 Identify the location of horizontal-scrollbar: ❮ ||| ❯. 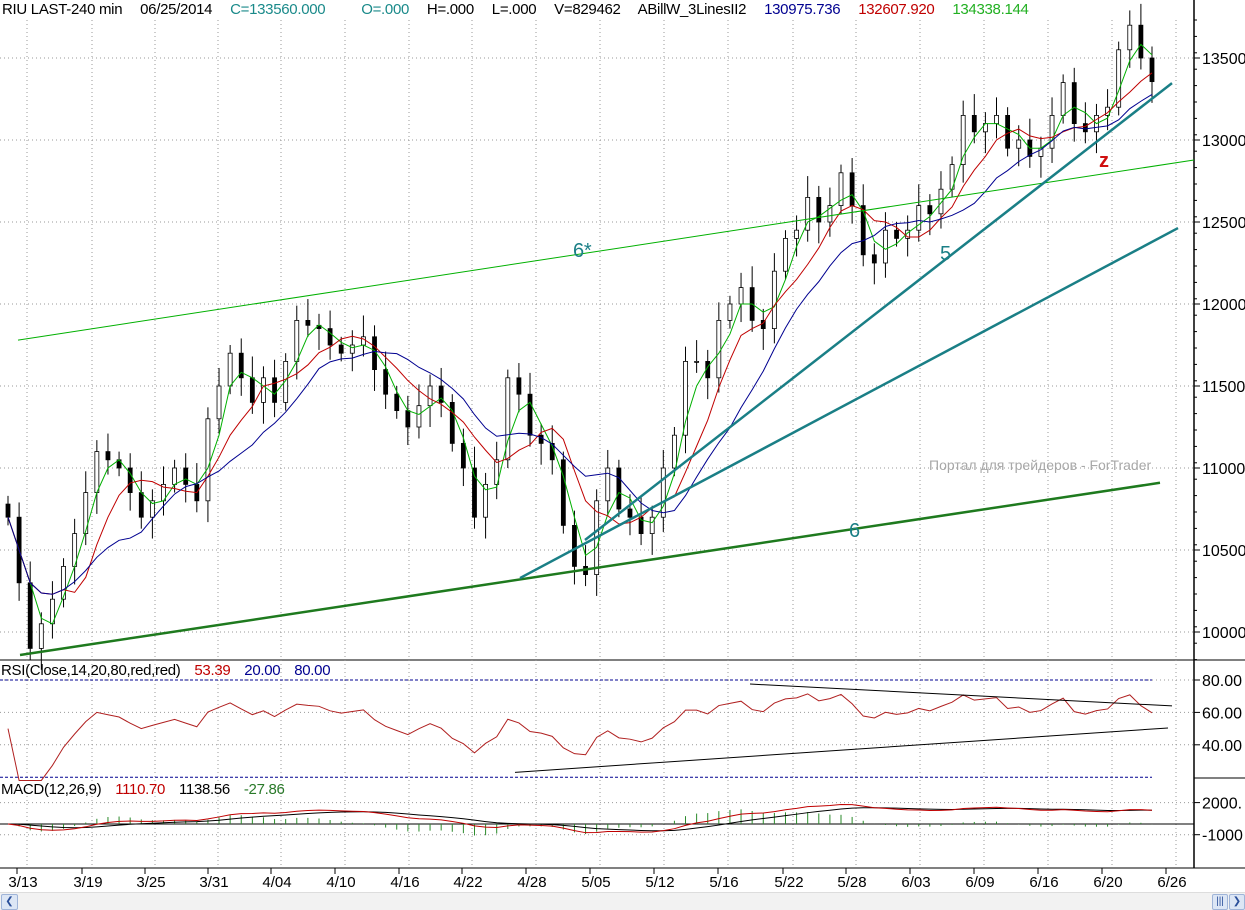
(622, 901).